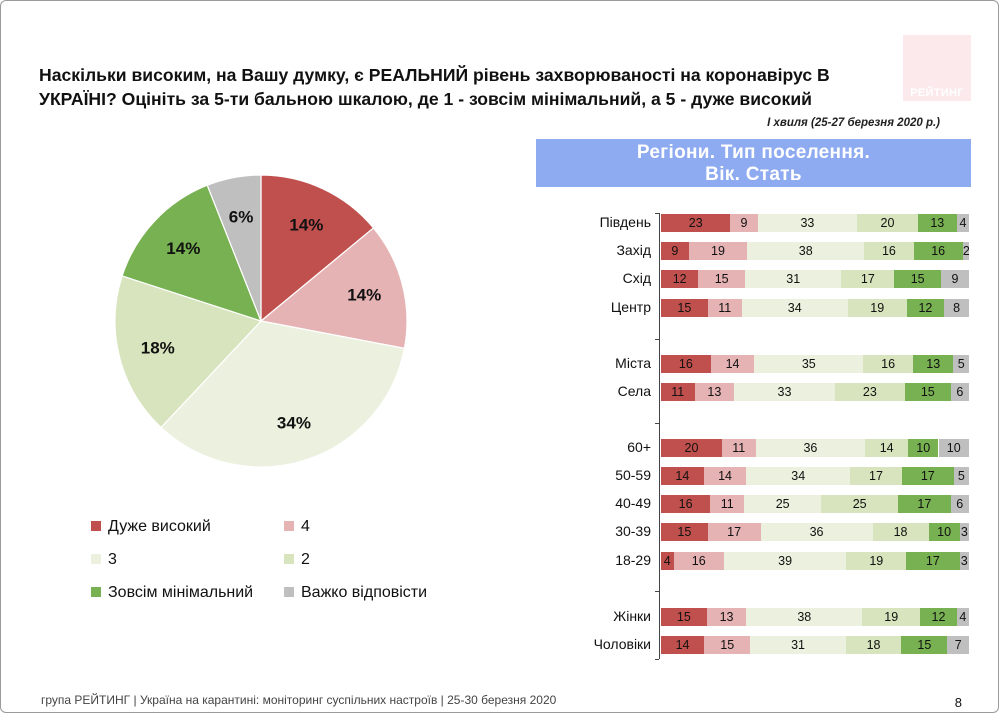  I want to click on pie-slice-very-high, so click(317, 248).